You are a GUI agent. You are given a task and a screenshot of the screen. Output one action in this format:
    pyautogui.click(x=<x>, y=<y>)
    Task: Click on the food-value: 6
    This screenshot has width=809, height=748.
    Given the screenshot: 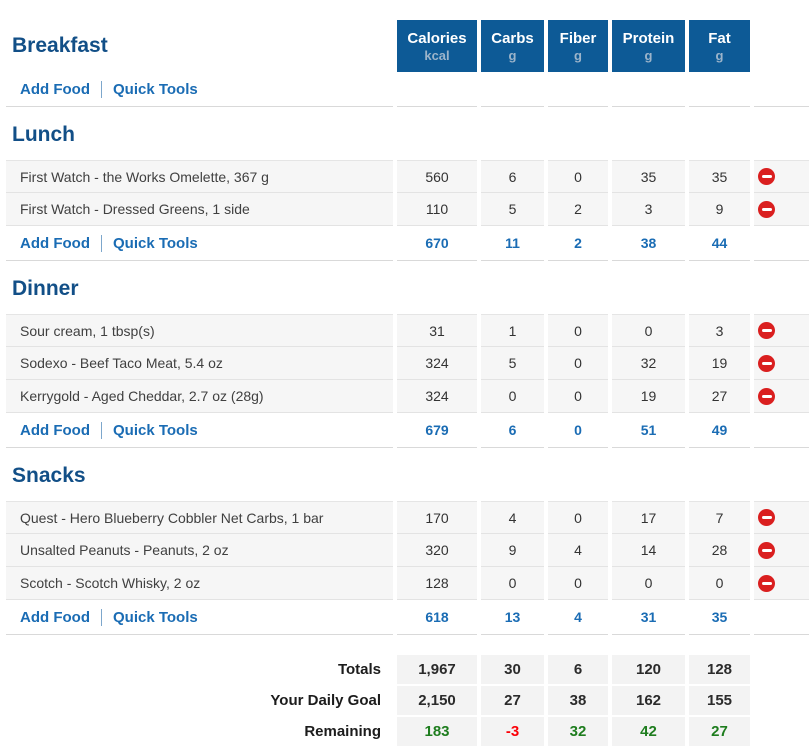 What is the action you would take?
    pyautogui.click(x=512, y=176)
    